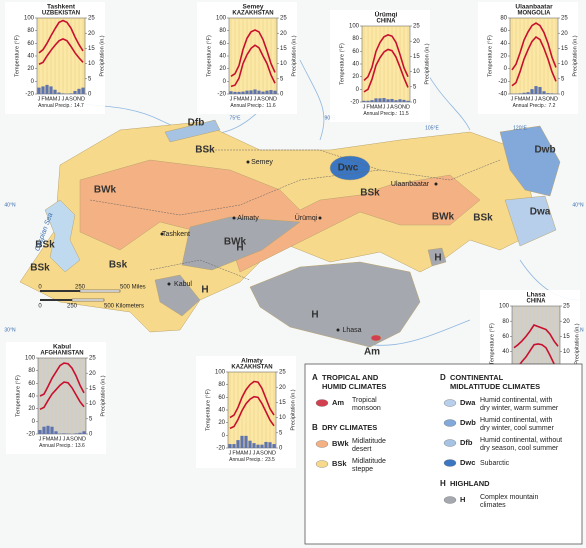 This screenshot has width=586, height=548. What do you see at coordinates (270, 460) in the screenshot?
I see `annual-value: 23.5` at bounding box center [270, 460].